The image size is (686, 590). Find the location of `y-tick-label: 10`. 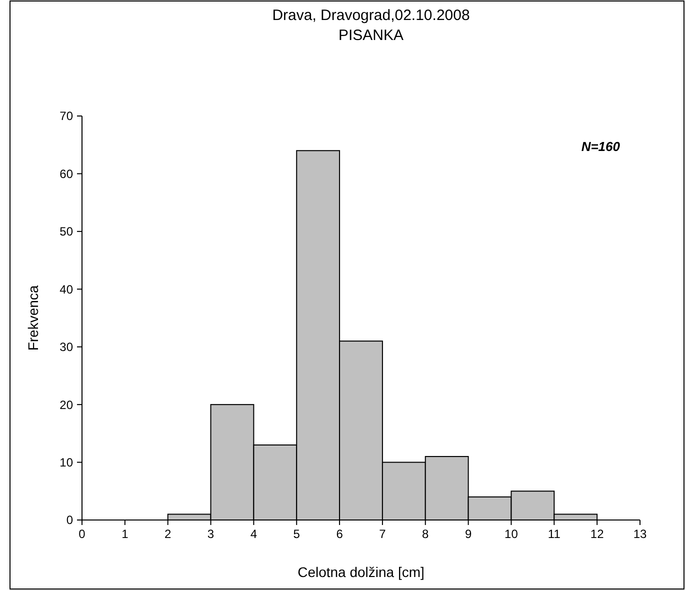

y-tick-label: 10 is located at coordinates (67, 462).